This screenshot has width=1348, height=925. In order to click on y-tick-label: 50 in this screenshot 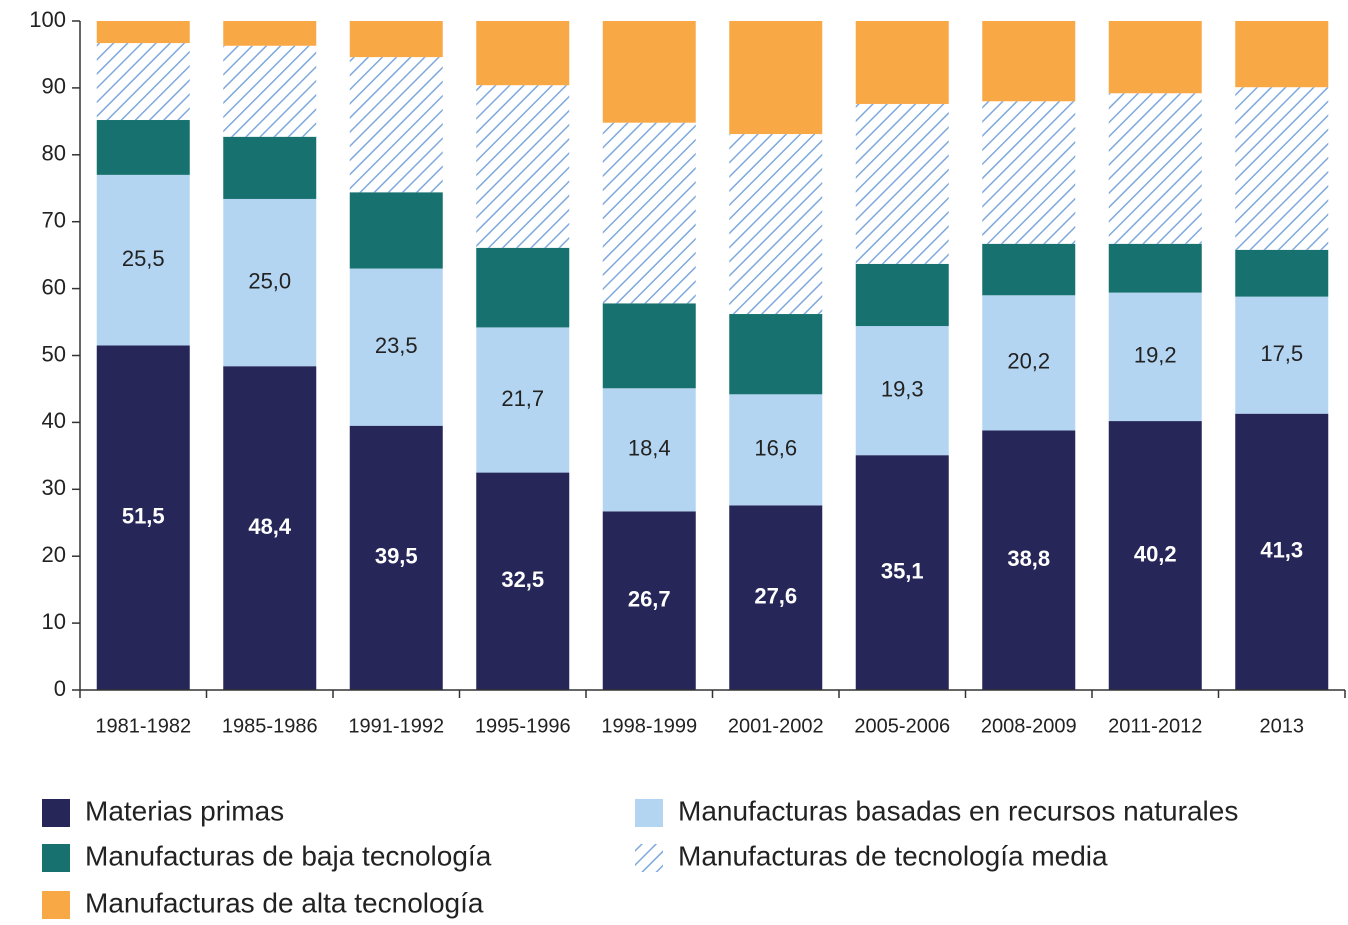, I will do `click(54, 353)`.